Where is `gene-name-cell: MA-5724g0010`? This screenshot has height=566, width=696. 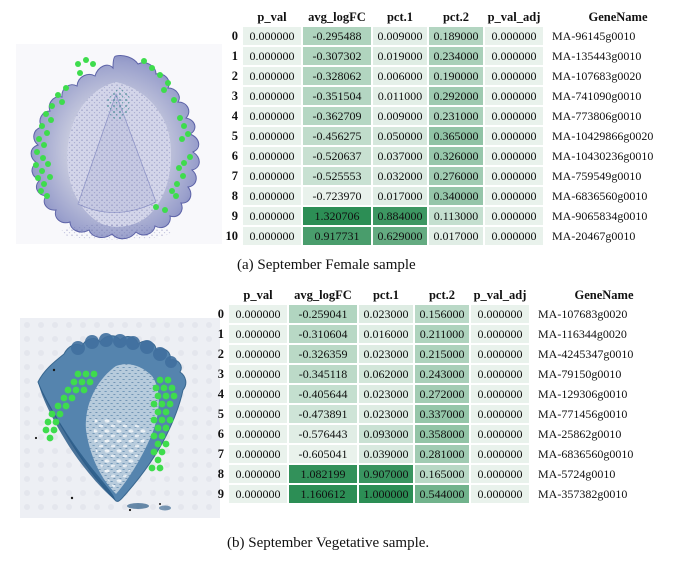
gene-name-cell: MA-5724g0010 is located at coordinates (577, 473).